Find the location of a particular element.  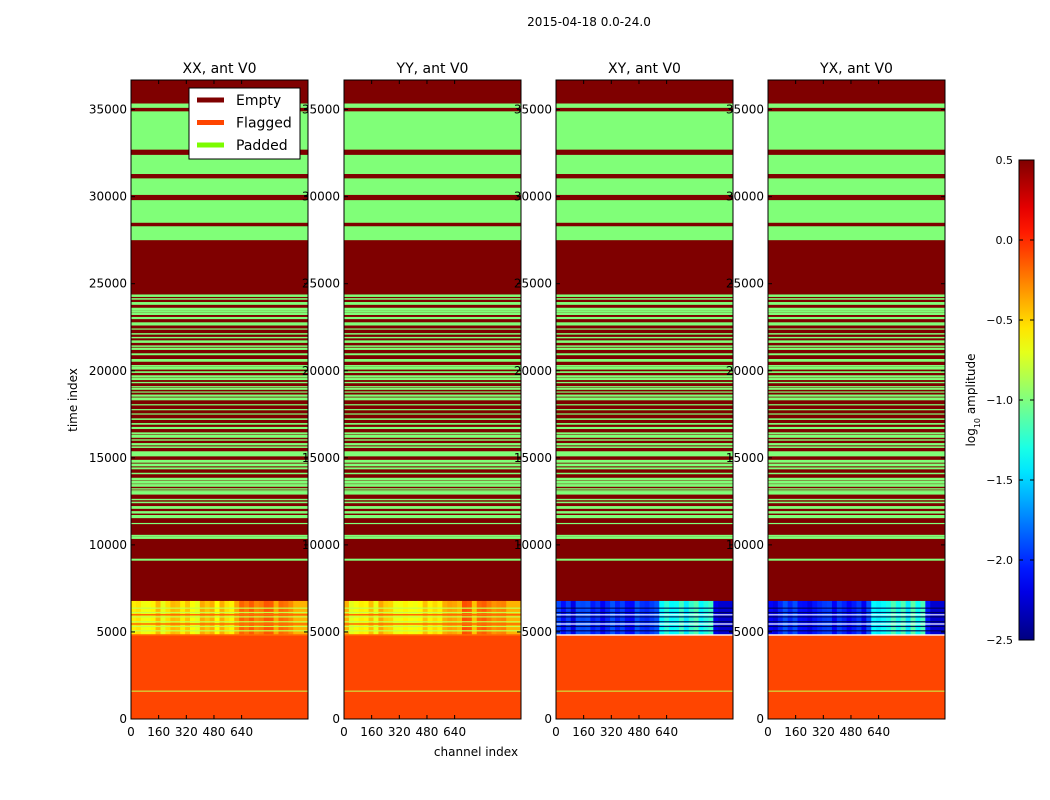

x-tick-label: 480 is located at coordinates (427, 732).